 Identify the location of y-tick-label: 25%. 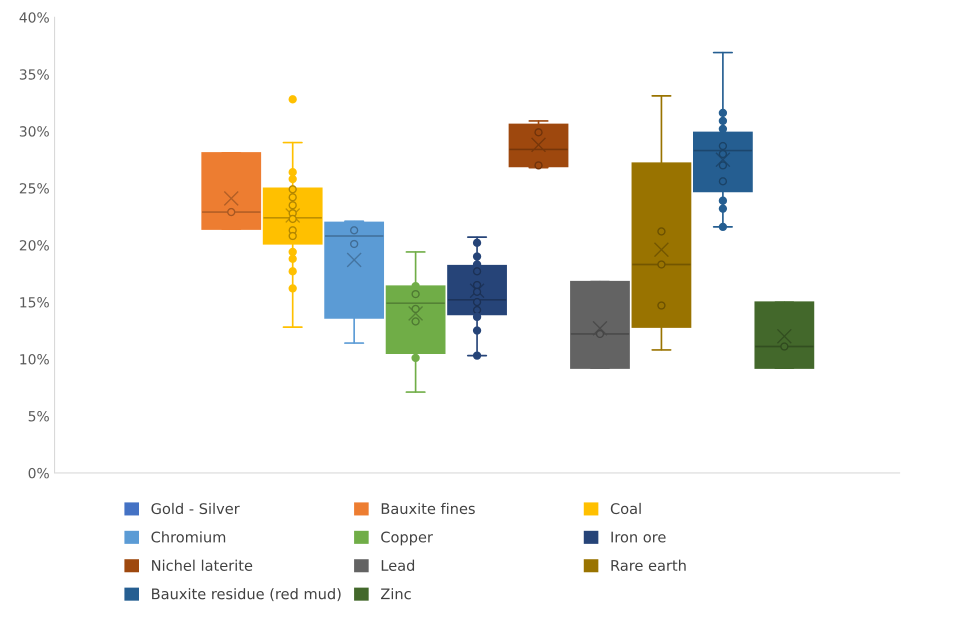
(34, 188).